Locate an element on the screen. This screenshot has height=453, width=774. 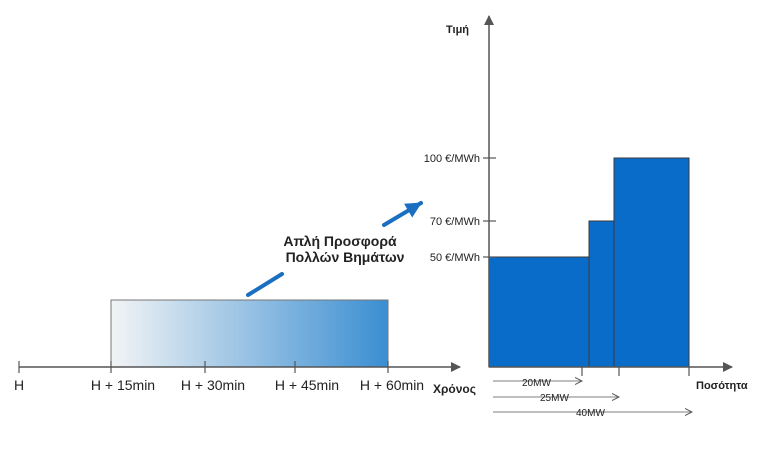
quantity-label: 40MW is located at coordinates (590, 413).